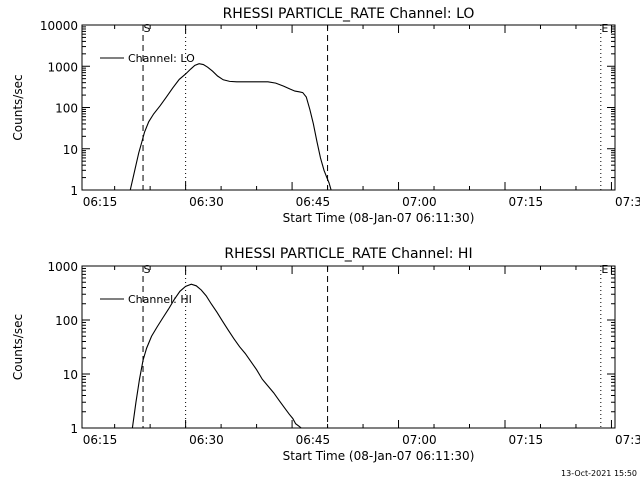  I want to click on timestamp-label: 13-Oct-2021 15:50, so click(599, 473).